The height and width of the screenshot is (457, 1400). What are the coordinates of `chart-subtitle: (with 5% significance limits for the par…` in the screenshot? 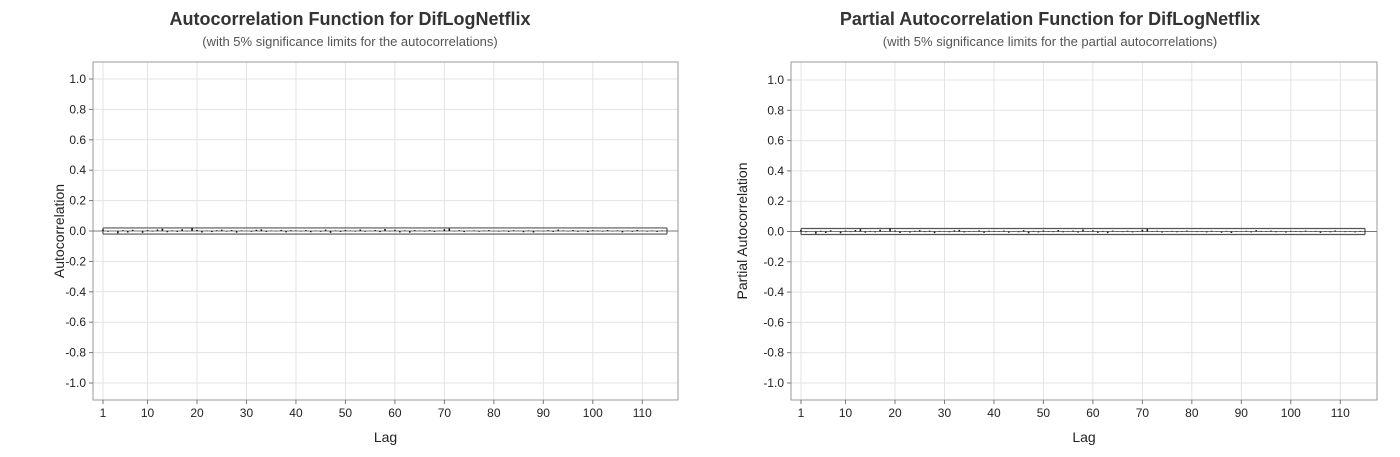 It's located at (1050, 41).